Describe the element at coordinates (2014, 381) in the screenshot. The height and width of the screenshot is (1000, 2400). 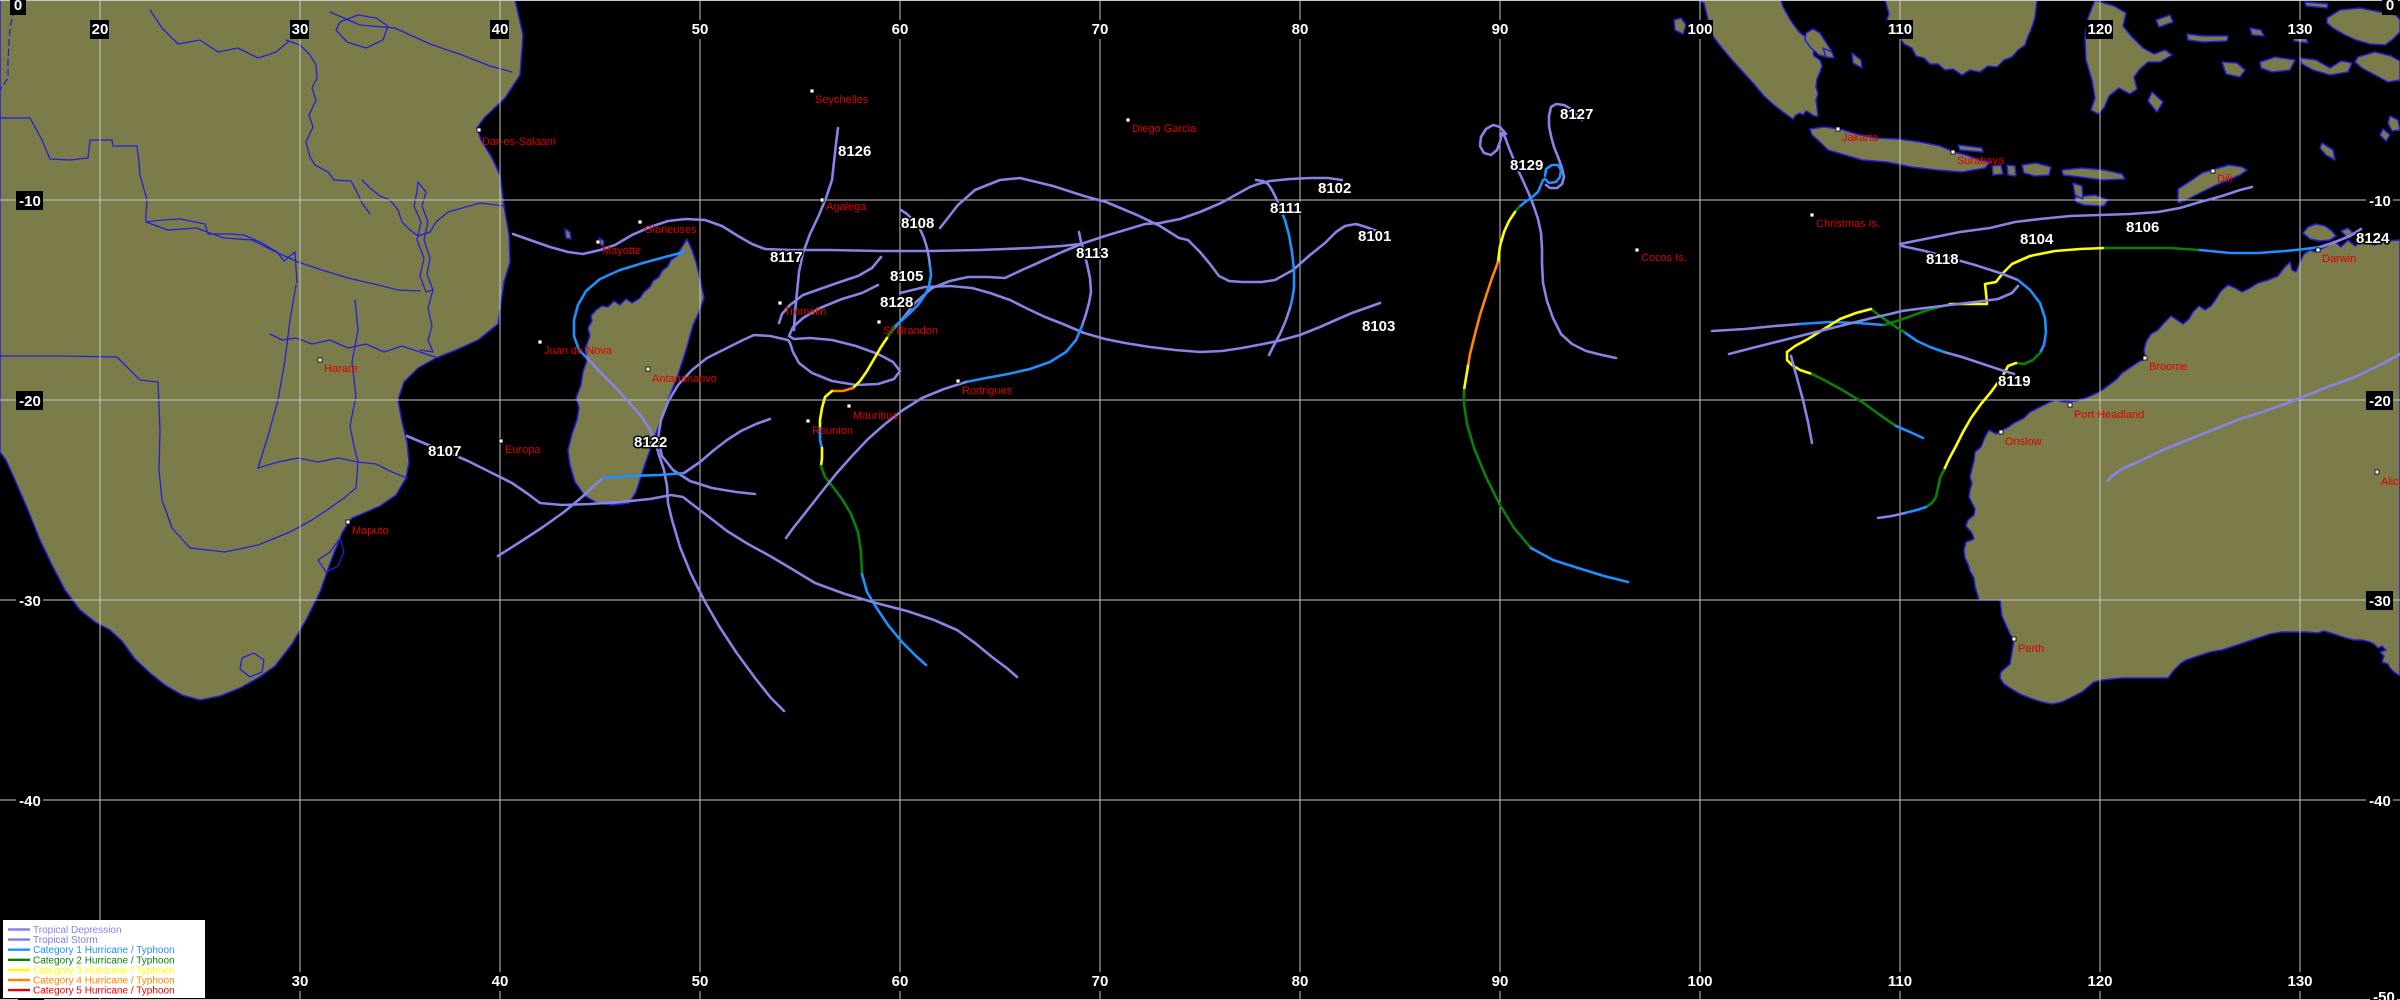
I see `svg-text: 8119` at that location.